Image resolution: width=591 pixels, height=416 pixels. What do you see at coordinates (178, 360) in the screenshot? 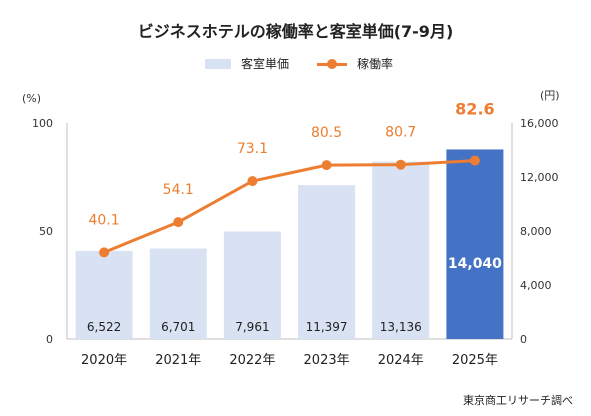
I see `x-tick-label: 2021年` at bounding box center [178, 360].